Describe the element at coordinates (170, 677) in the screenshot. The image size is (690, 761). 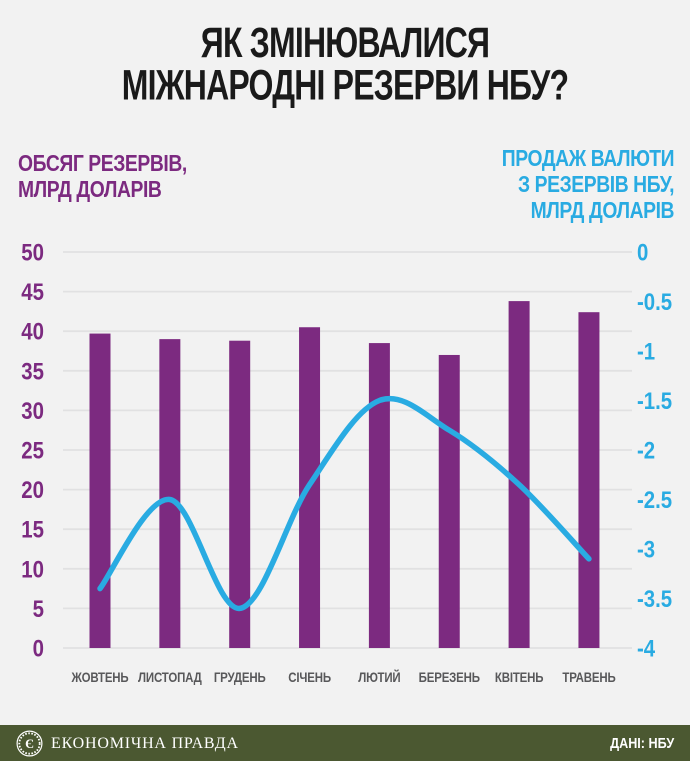
I see `x-axis-month-label: ЛИСТОПАД` at that location.